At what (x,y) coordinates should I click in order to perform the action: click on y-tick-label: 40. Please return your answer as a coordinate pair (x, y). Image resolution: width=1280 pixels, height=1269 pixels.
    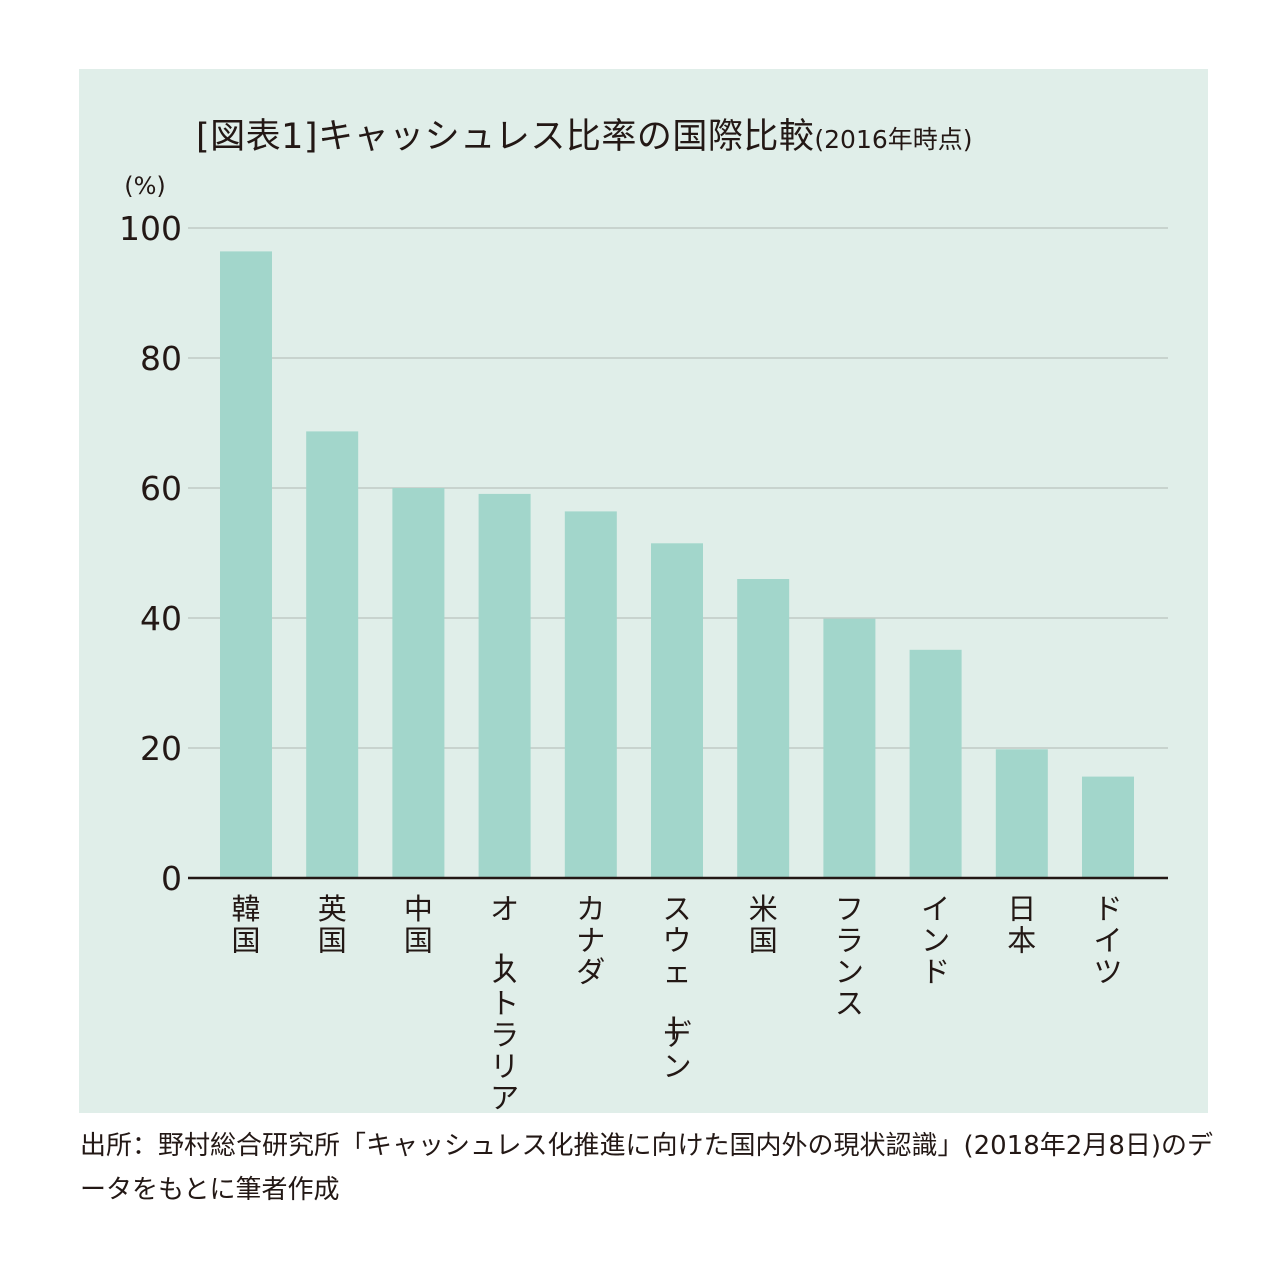
    Looking at the image, I should click on (161, 618).